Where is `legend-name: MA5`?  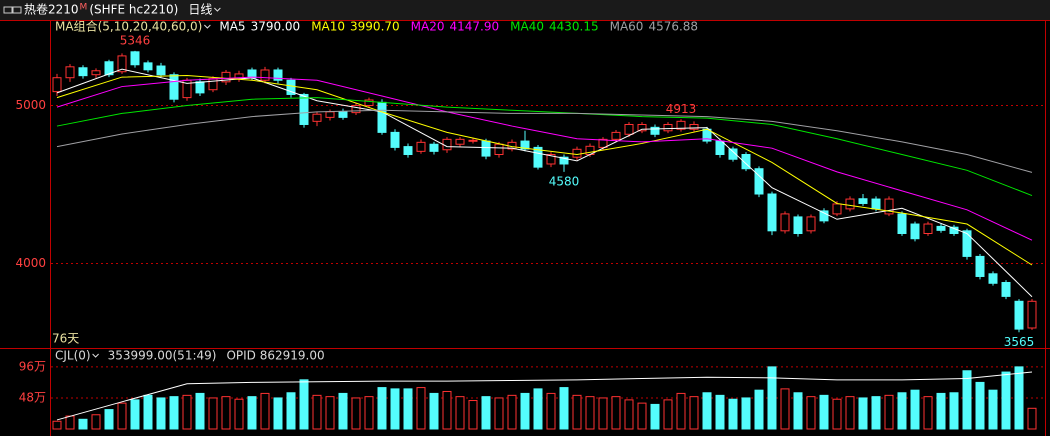 legend-name: MA5 is located at coordinates (232, 27).